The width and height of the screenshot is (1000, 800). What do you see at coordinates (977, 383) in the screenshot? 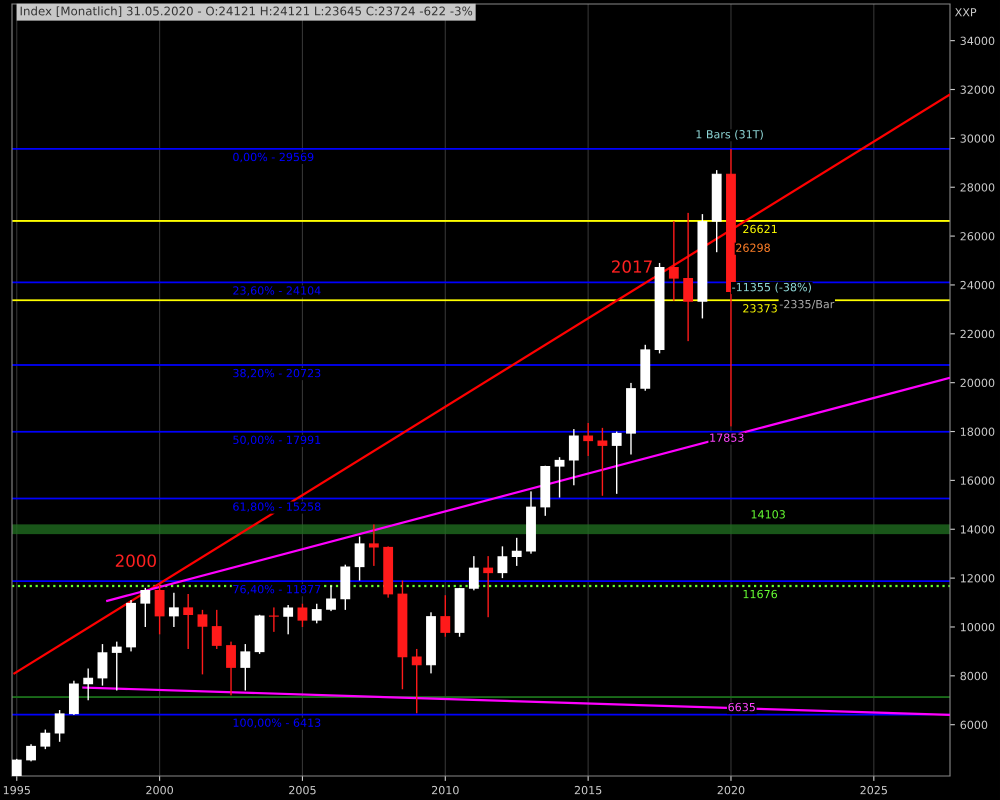
I see `y-tick-label: 20000` at bounding box center [977, 383].